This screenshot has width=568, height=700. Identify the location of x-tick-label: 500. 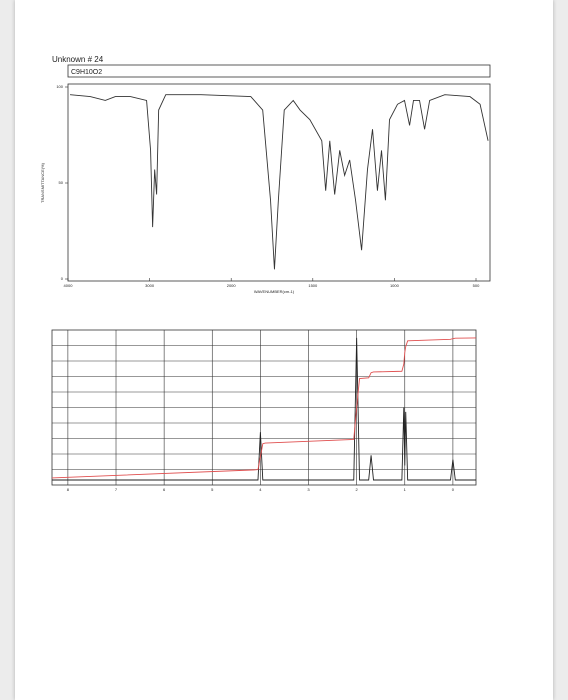
(476, 285).